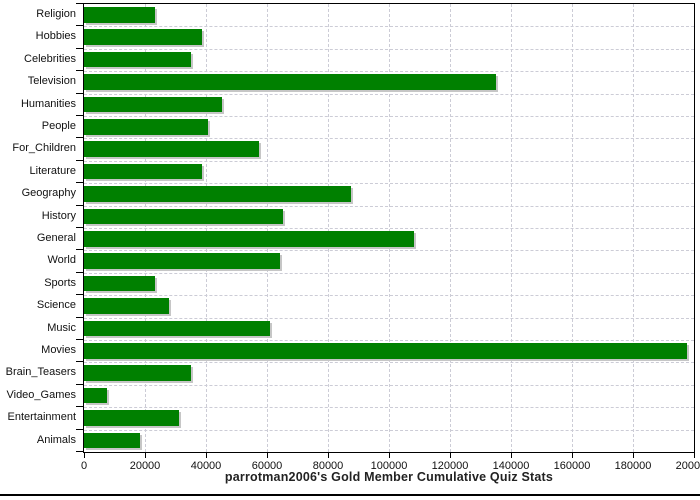 Image resolution: width=700 pixels, height=500 pixels. Describe the element at coordinates (120, 15) in the screenshot. I see `bar-religion` at that location.